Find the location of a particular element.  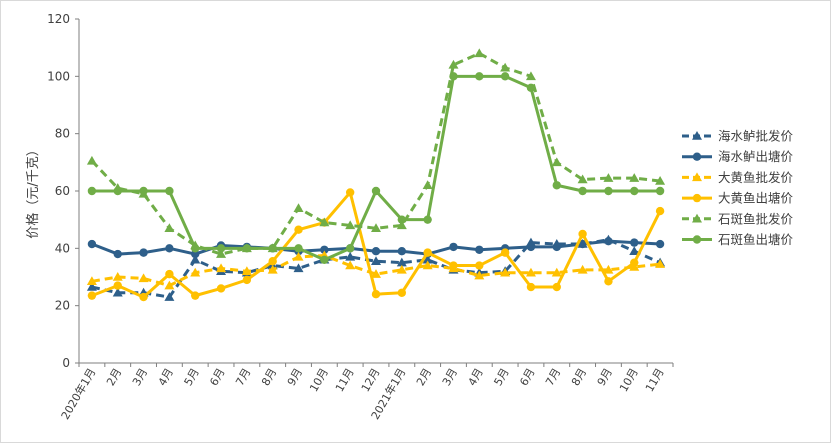

x-tick-label: 4月 is located at coordinates (166, 377).